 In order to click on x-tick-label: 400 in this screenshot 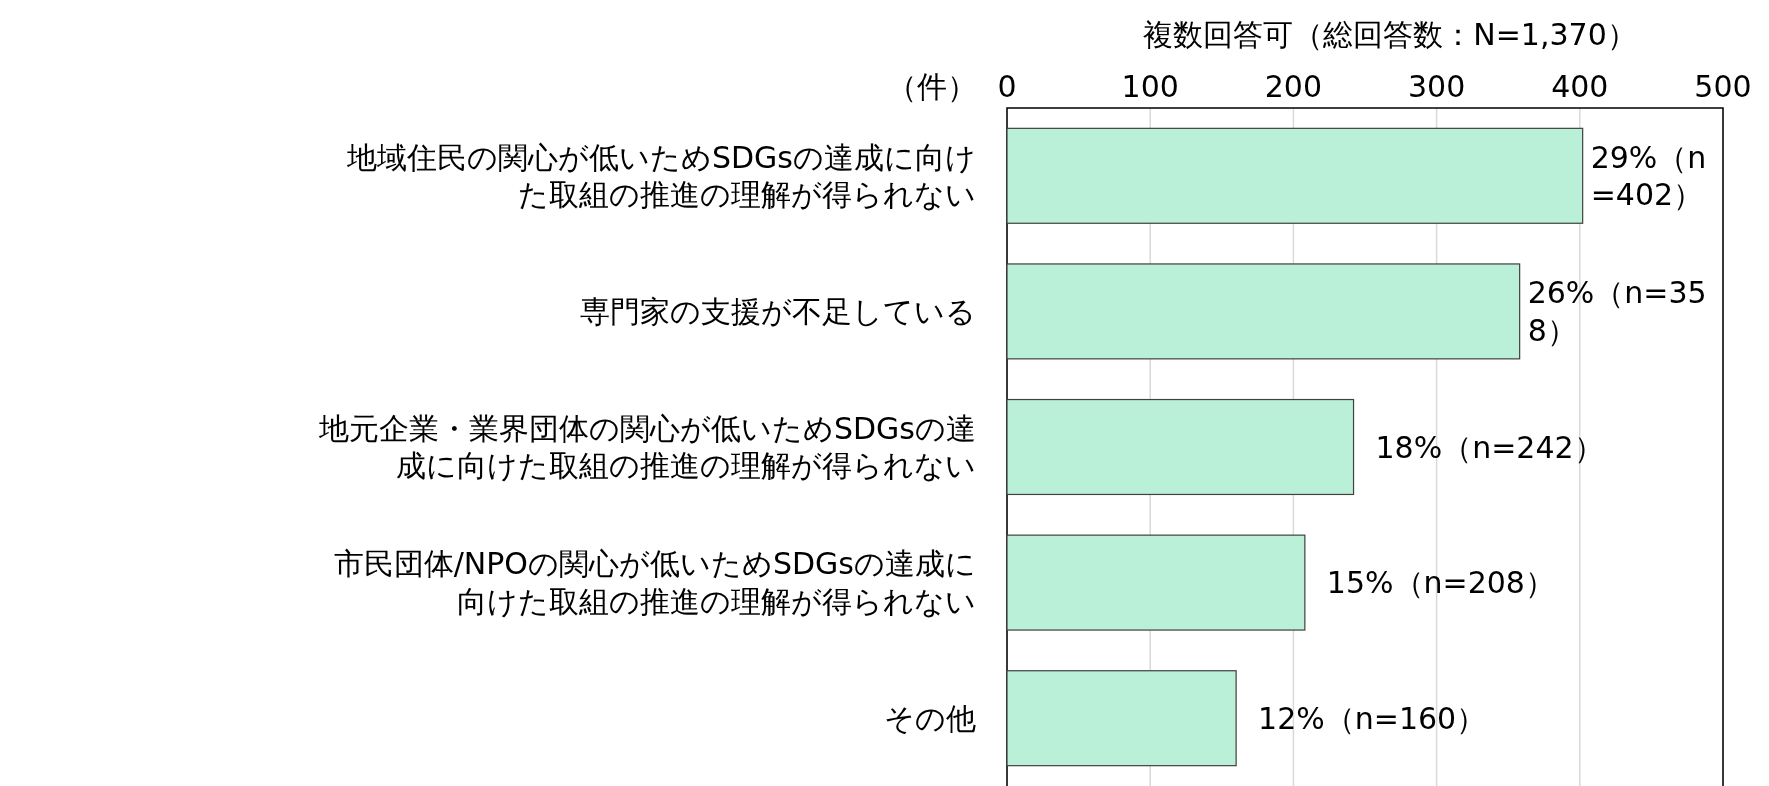, I will do `click(1580, 86)`.